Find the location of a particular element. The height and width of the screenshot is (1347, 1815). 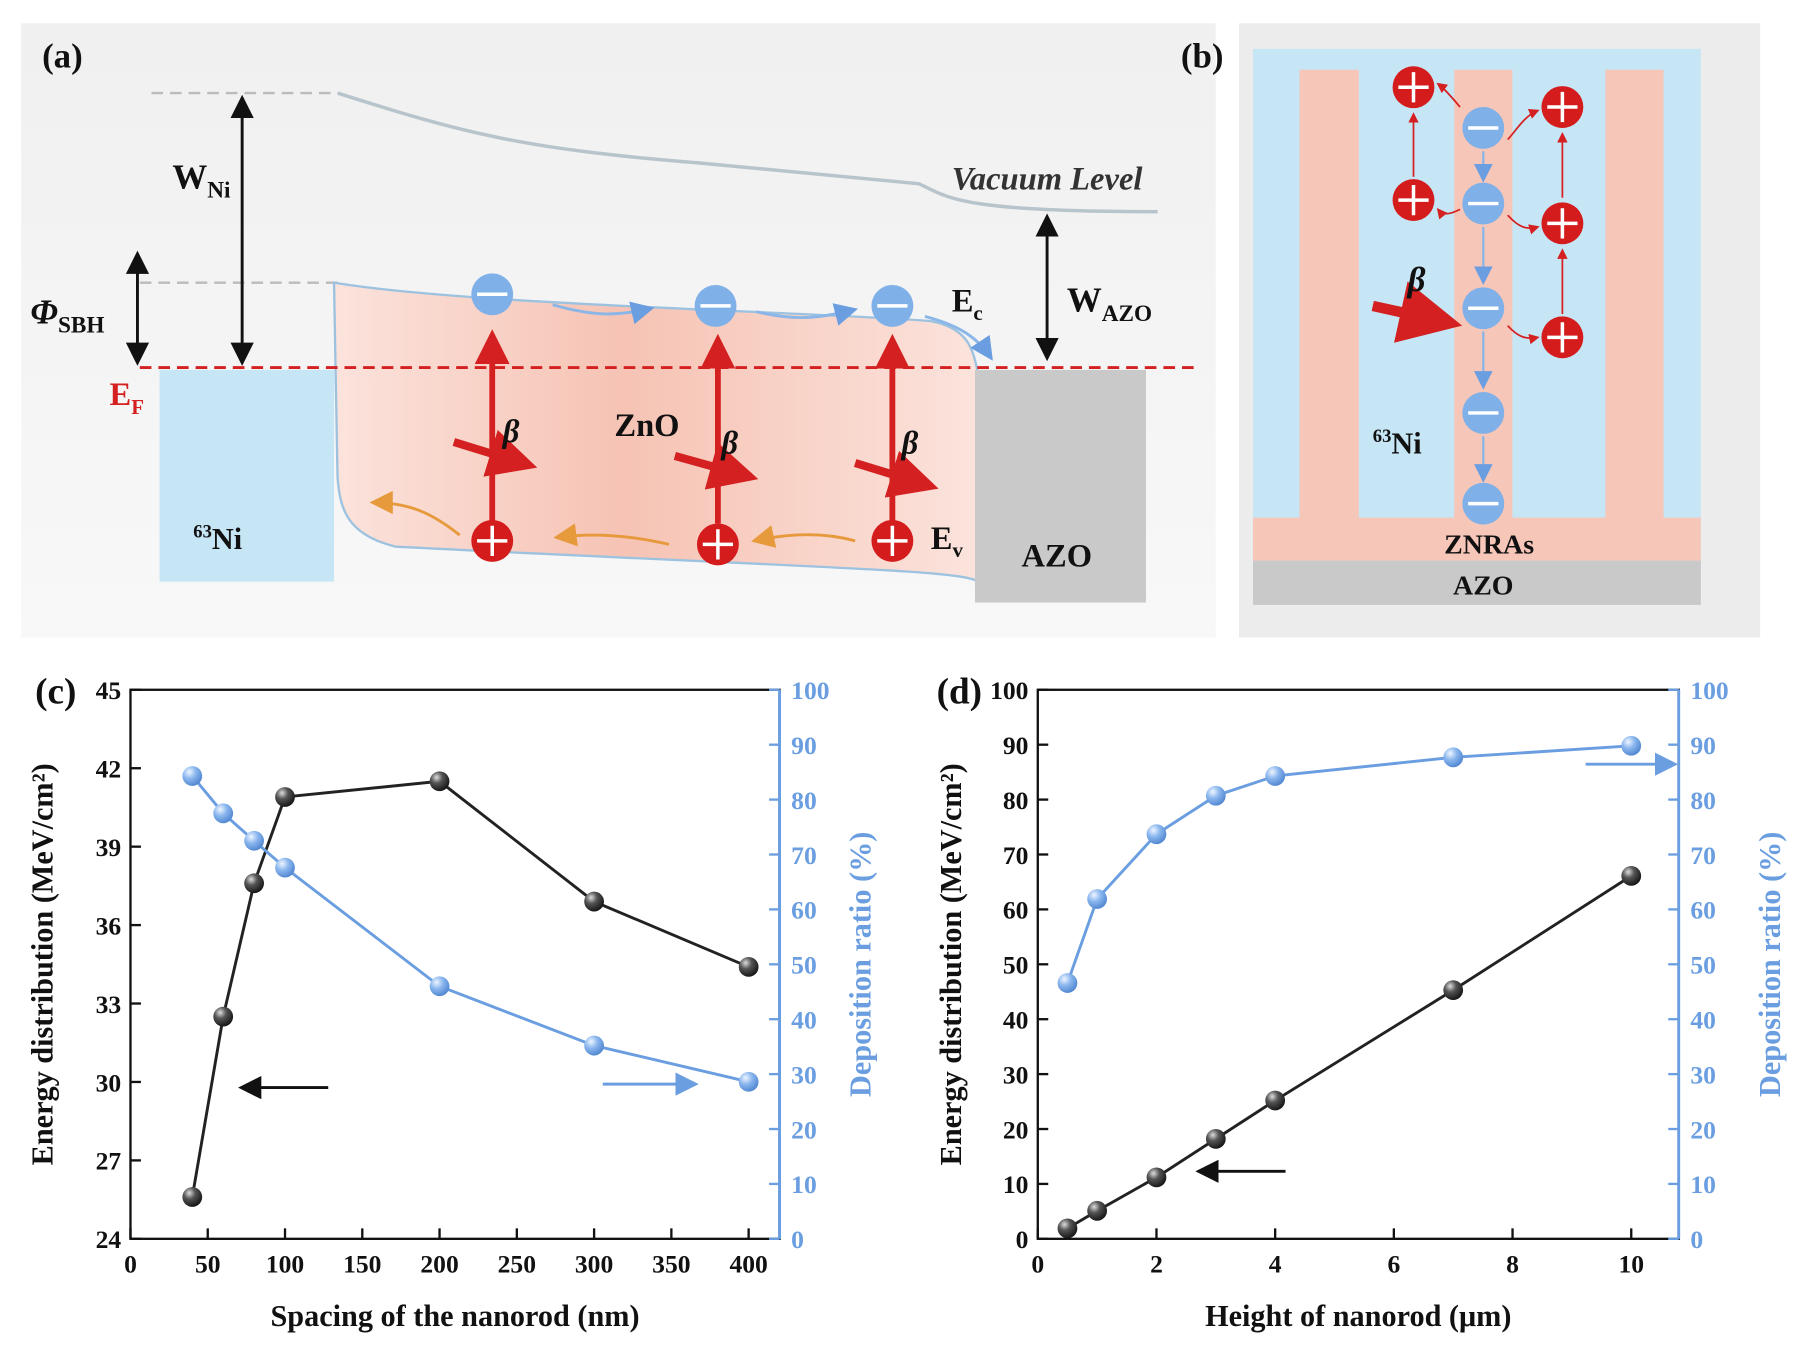

holes is located at coordinates (1488, 212).